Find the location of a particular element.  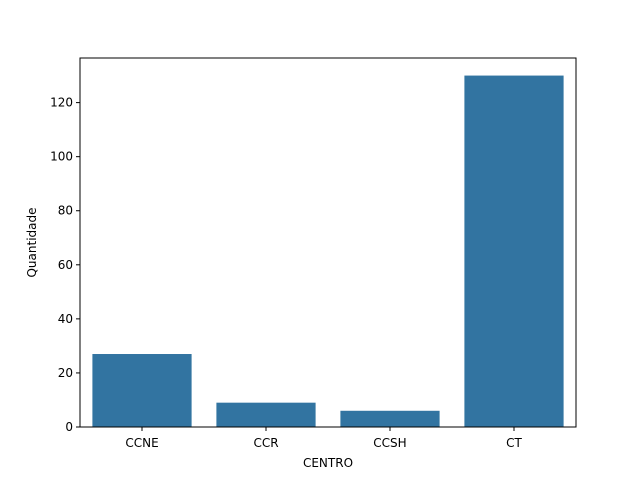

x-axis-title: CENTRO is located at coordinates (328, 463).